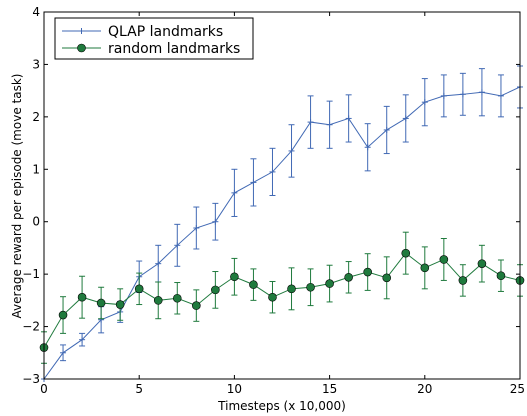 This screenshot has height=416, width=527. I want to click on x-tick-label: 25, so click(517, 389).